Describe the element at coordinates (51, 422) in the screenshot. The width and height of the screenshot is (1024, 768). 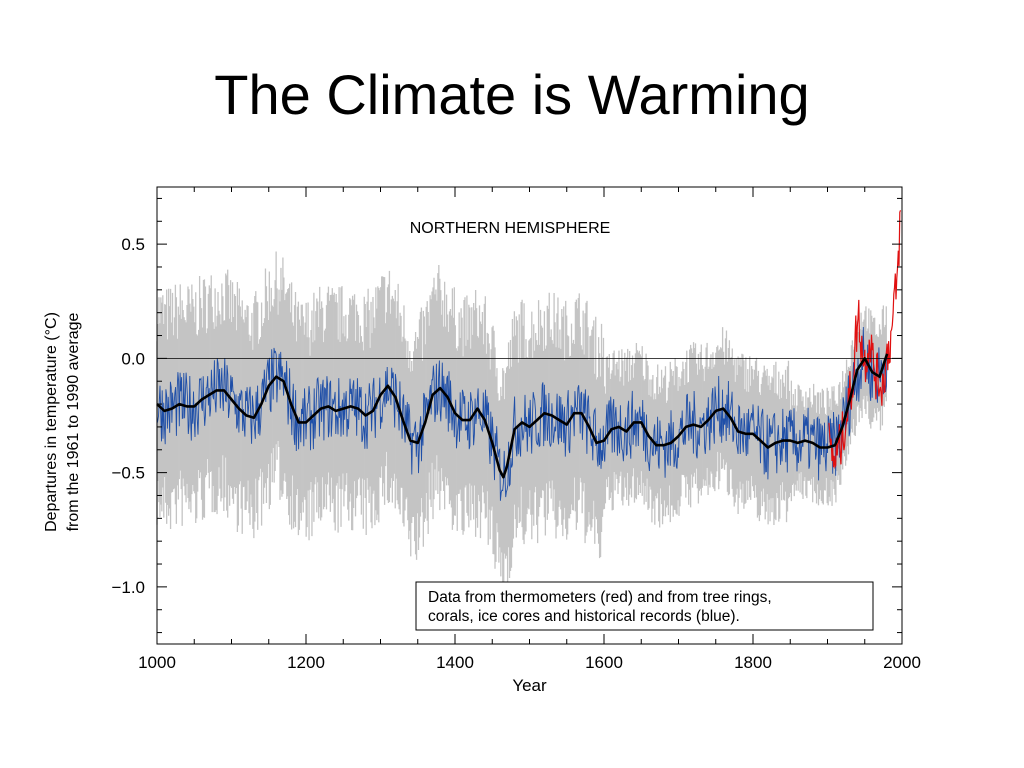
I see `y-axis-label-line: Departures in temperature (°C)` at that location.